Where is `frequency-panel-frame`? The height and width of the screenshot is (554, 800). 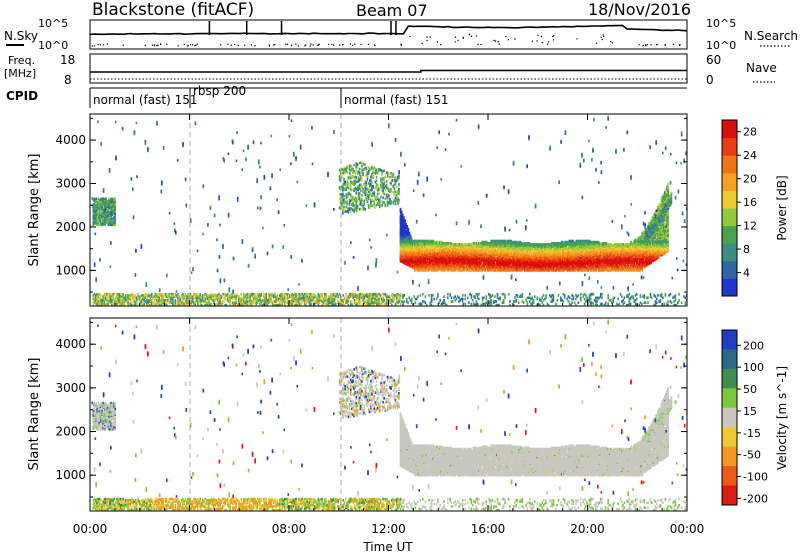
frequency-panel-frame is located at coordinates (388, 68).